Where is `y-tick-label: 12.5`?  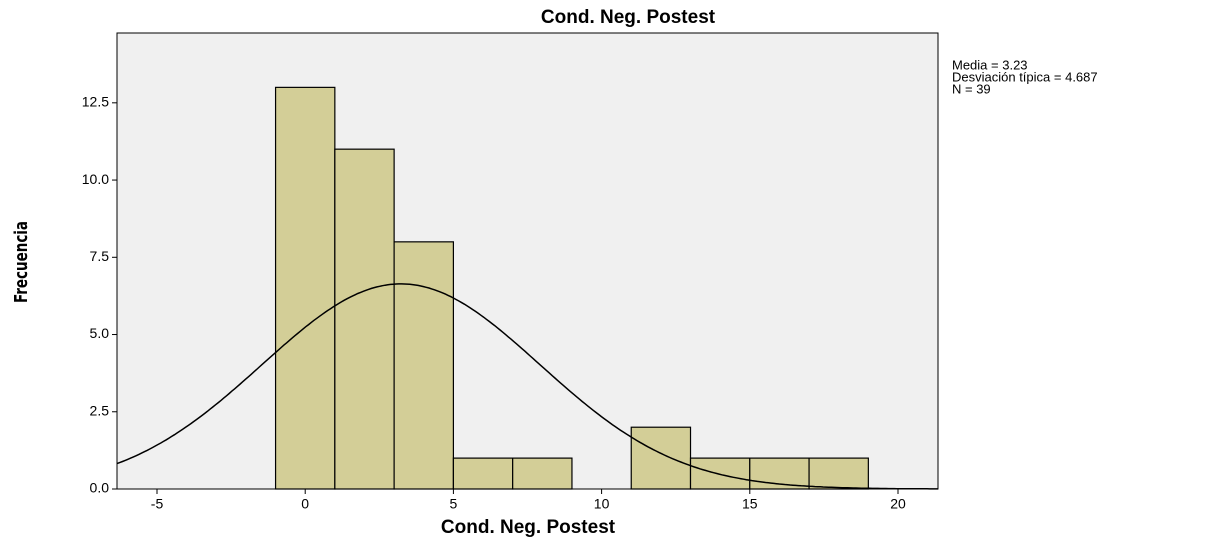
y-tick-label: 12.5 is located at coordinates (95, 102).